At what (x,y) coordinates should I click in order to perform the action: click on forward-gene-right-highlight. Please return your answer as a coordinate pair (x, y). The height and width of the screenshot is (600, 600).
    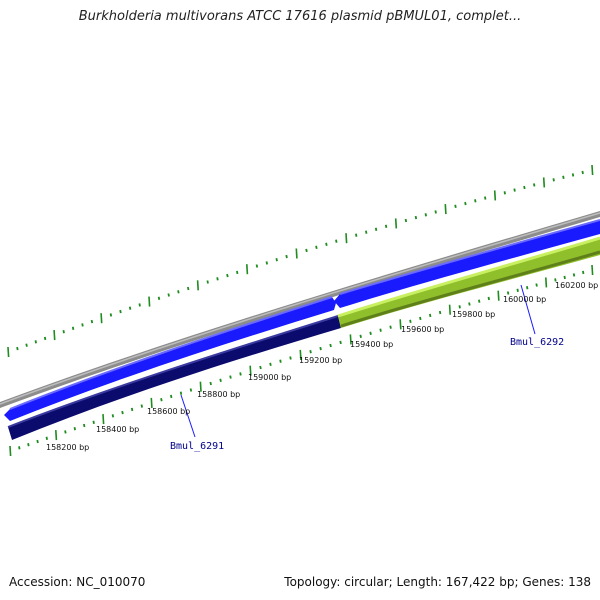
    Looking at the image, I should click on (469, 257).